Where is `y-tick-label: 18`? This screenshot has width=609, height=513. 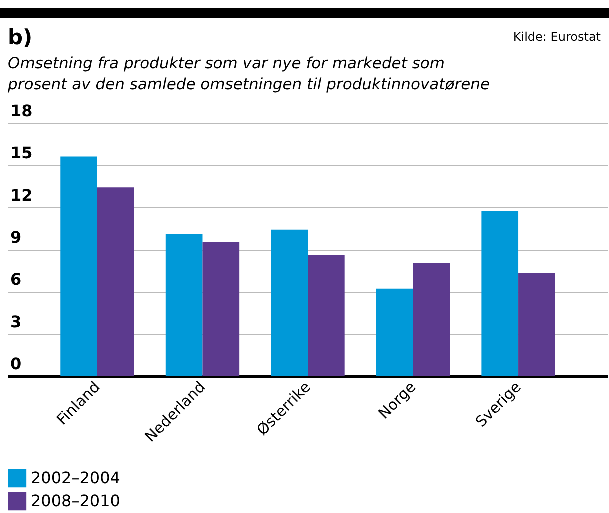
y-tick-label: 18 is located at coordinates (21, 111).